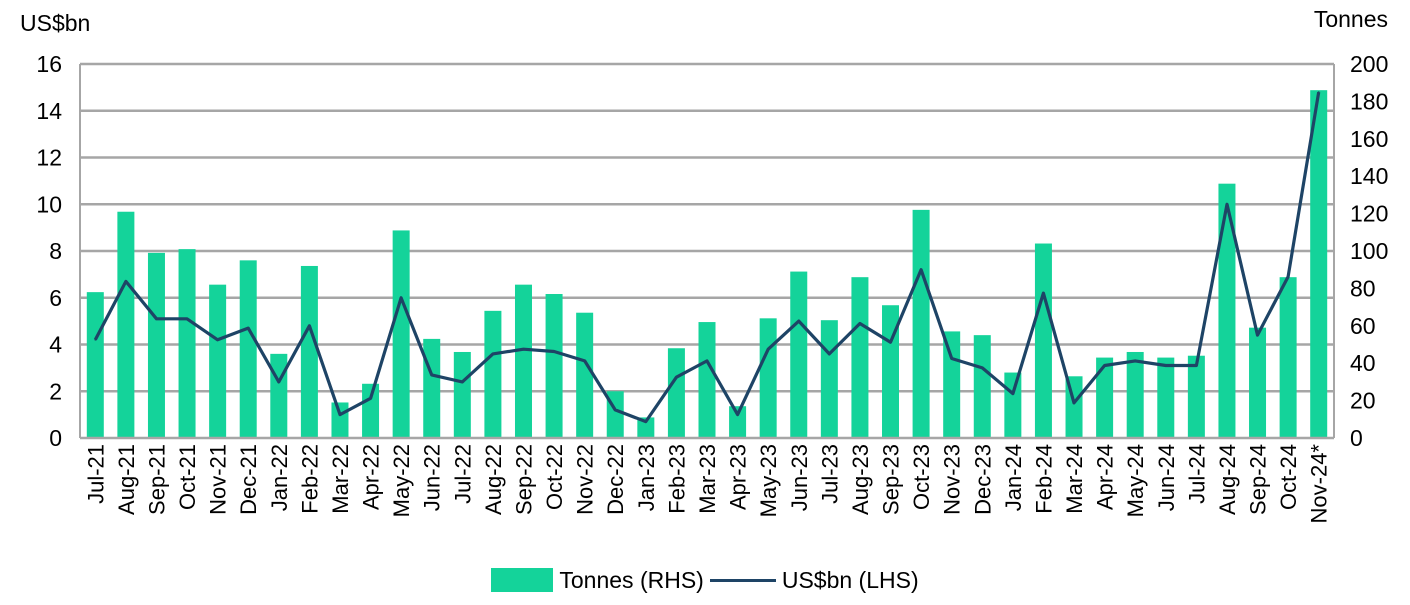  Describe the element at coordinates (1043, 479) in the screenshot. I see `x-tick-label: Feb-24` at that location.